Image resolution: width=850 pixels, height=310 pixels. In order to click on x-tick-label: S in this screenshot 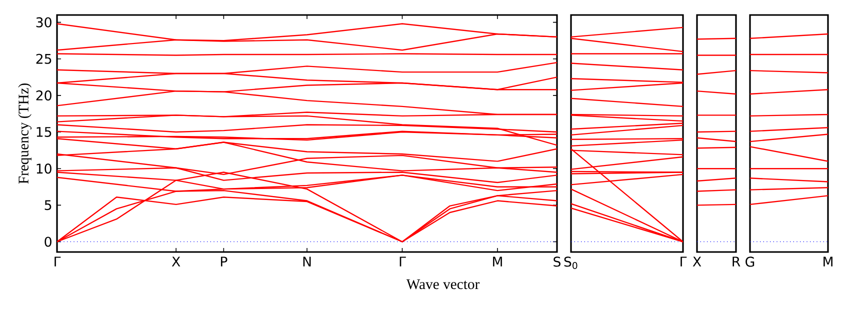, I will do `click(557, 261)`.